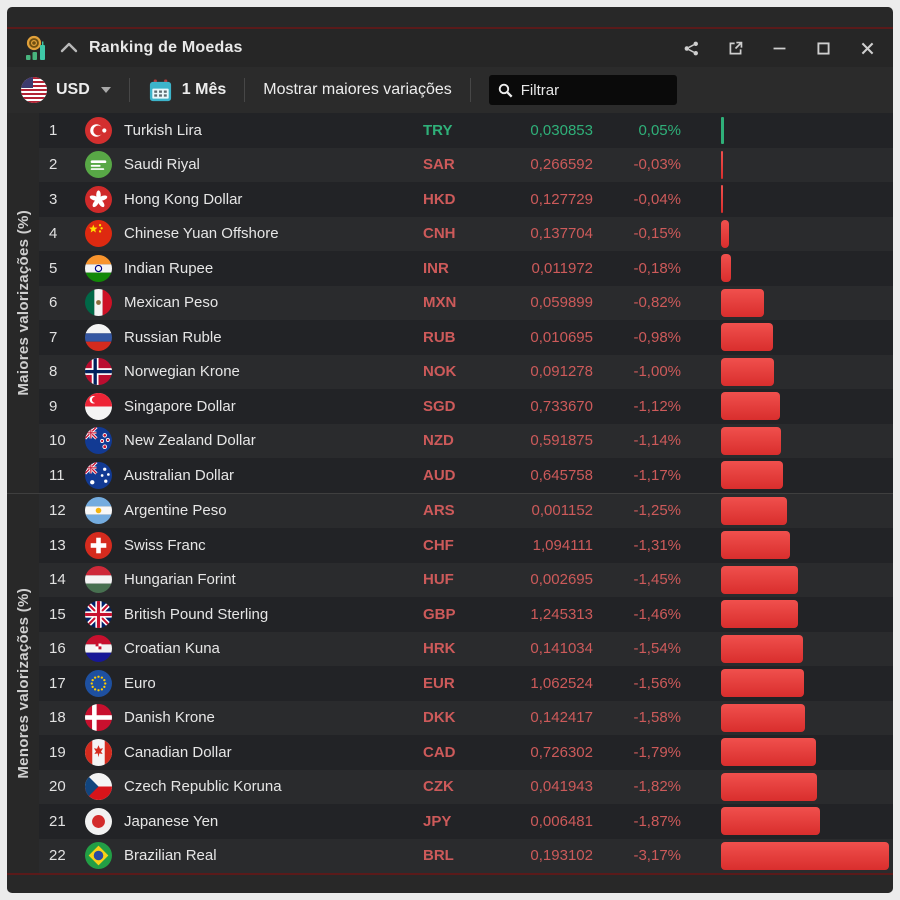  What do you see at coordinates (53, 165) in the screenshot?
I see `row-rank: 2` at bounding box center [53, 165].